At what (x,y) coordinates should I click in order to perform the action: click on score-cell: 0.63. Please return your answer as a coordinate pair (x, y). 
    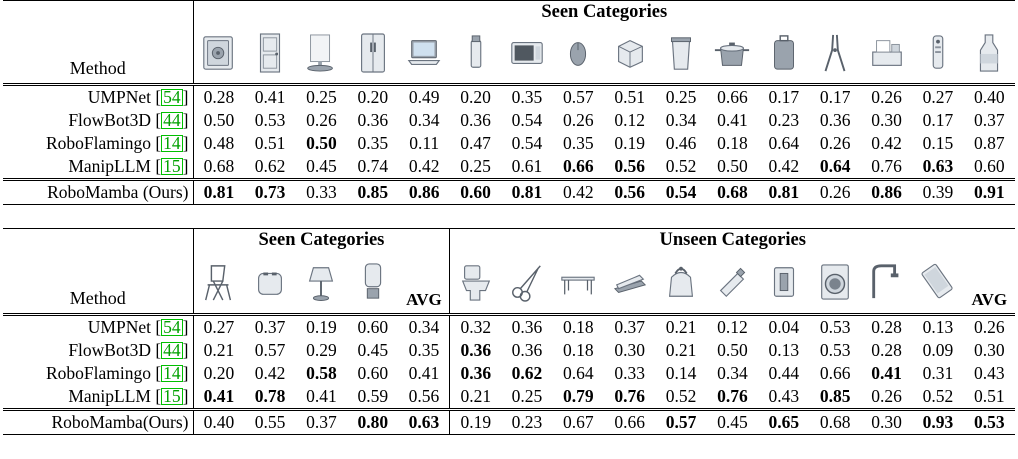
    Looking at the image, I should click on (938, 166).